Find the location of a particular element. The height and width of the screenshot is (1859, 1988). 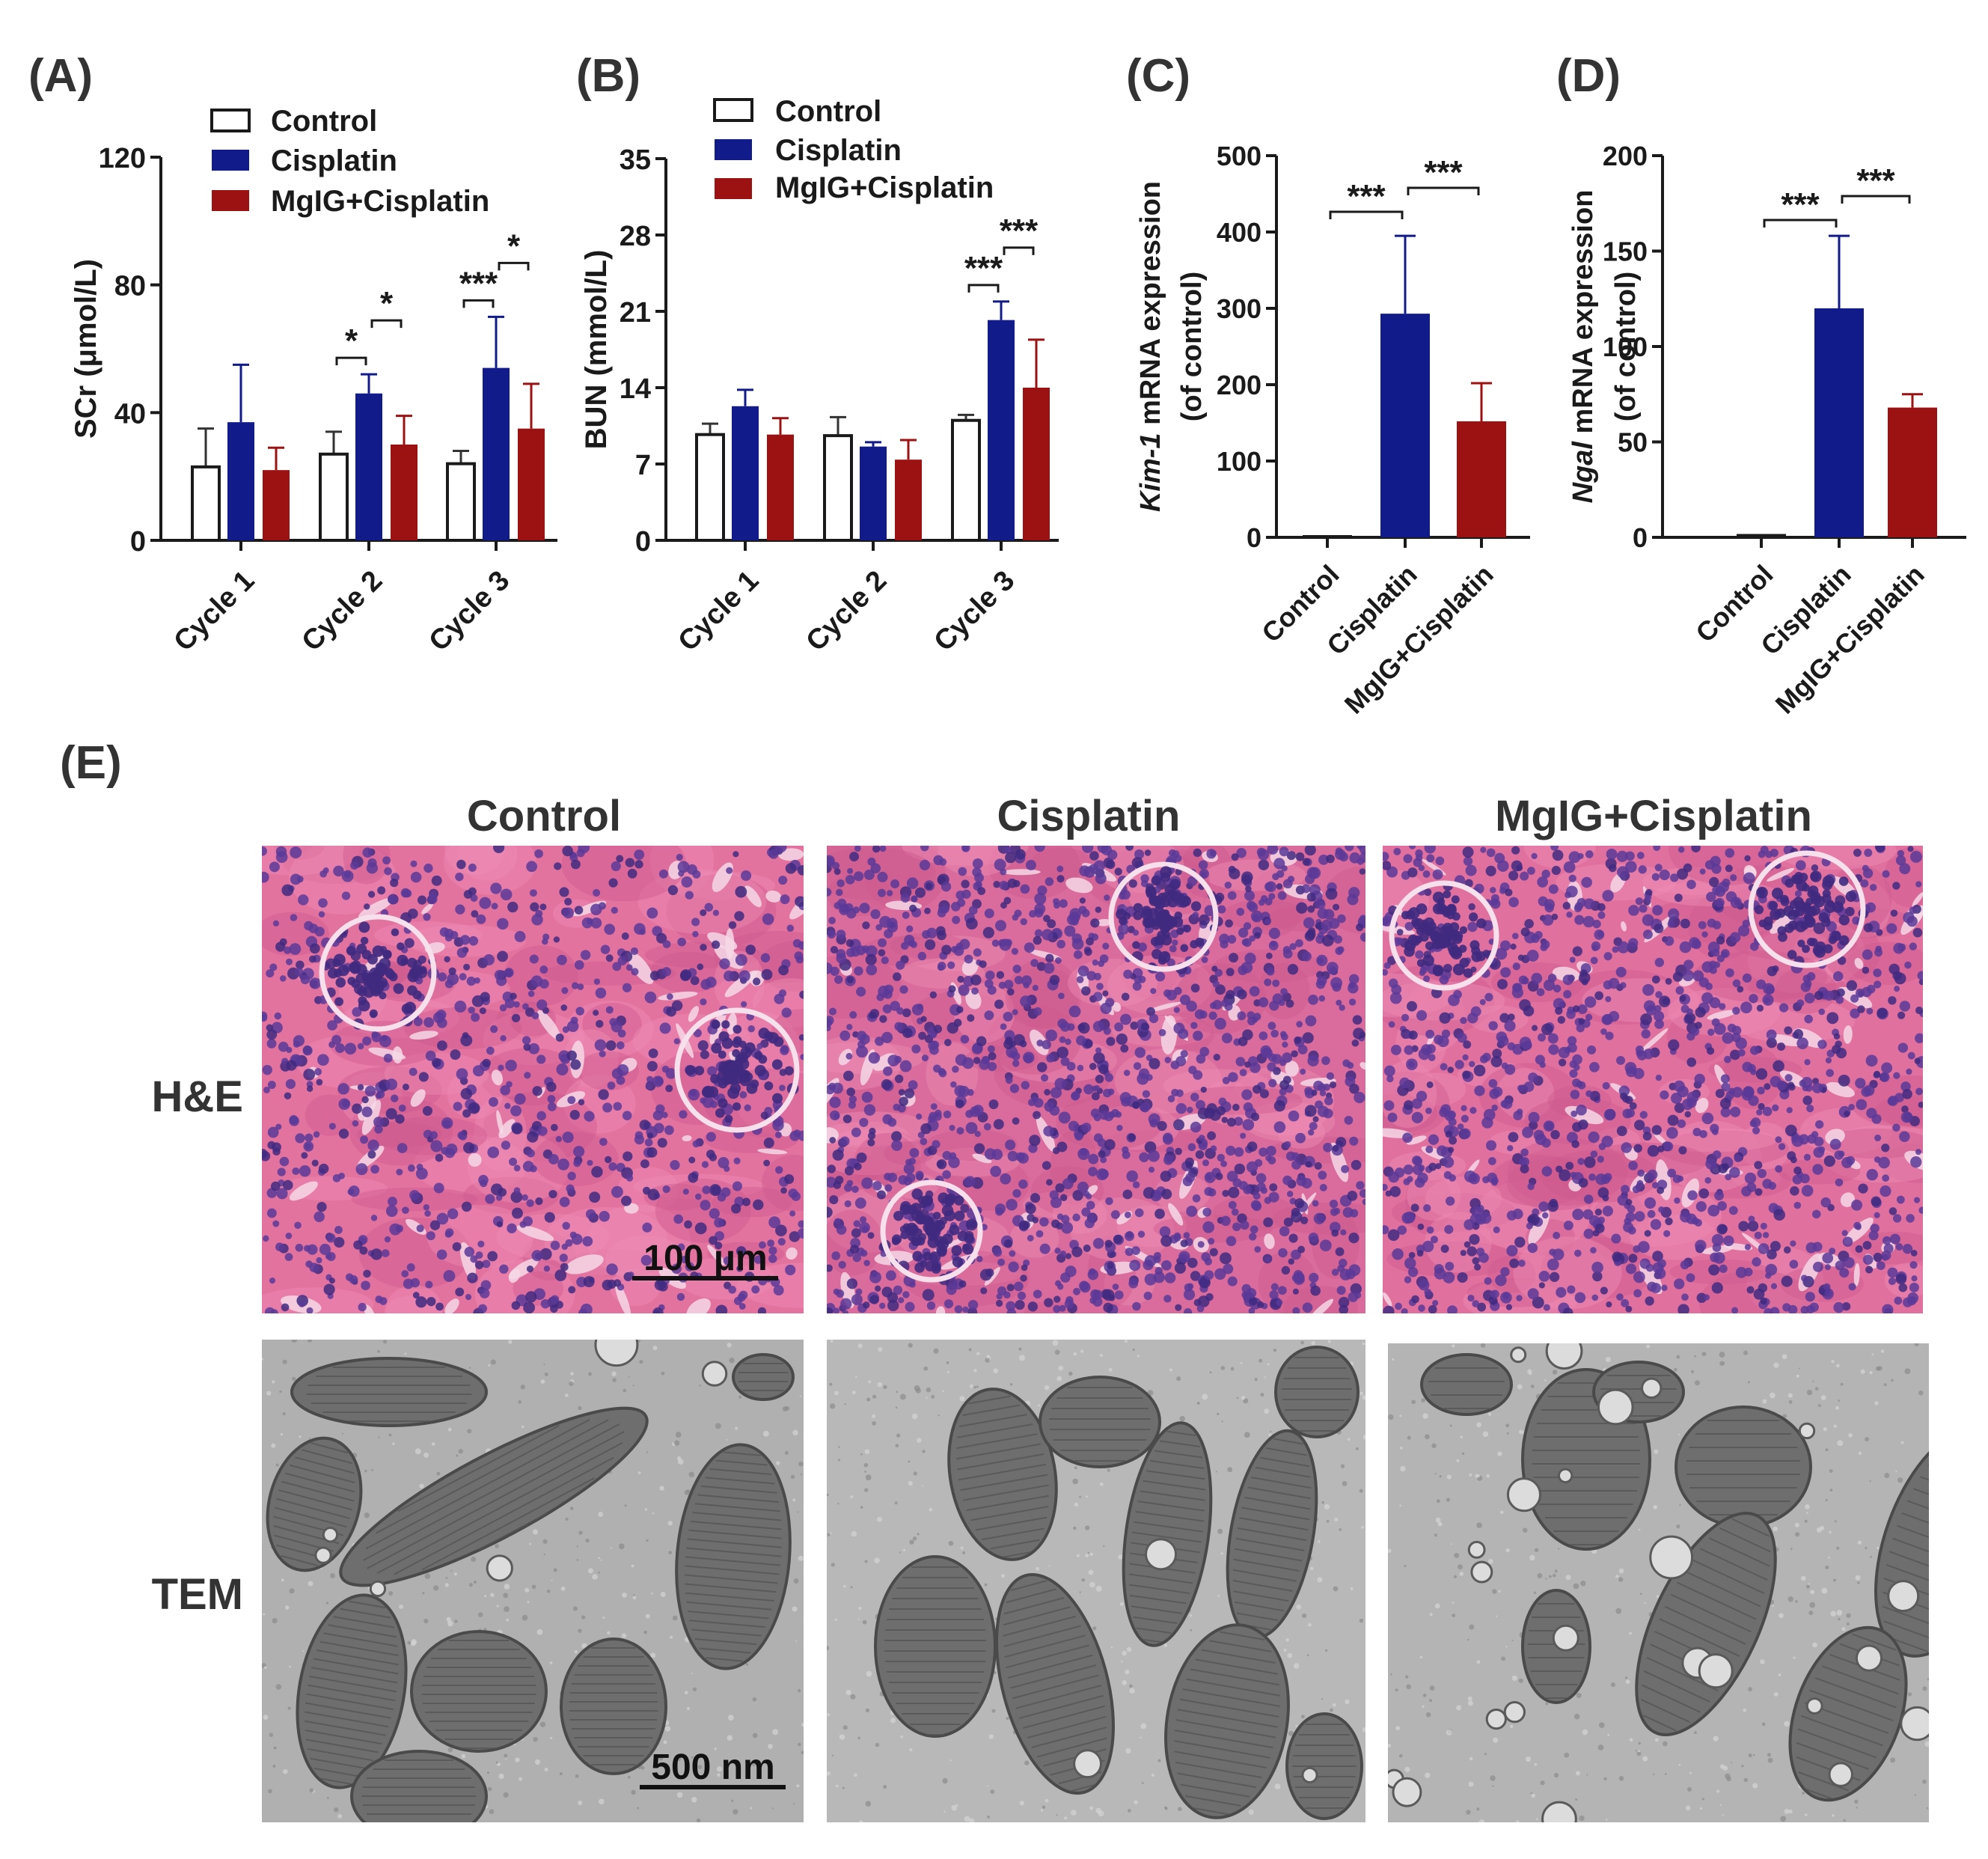

he-image-control is located at coordinates (533, 1079).